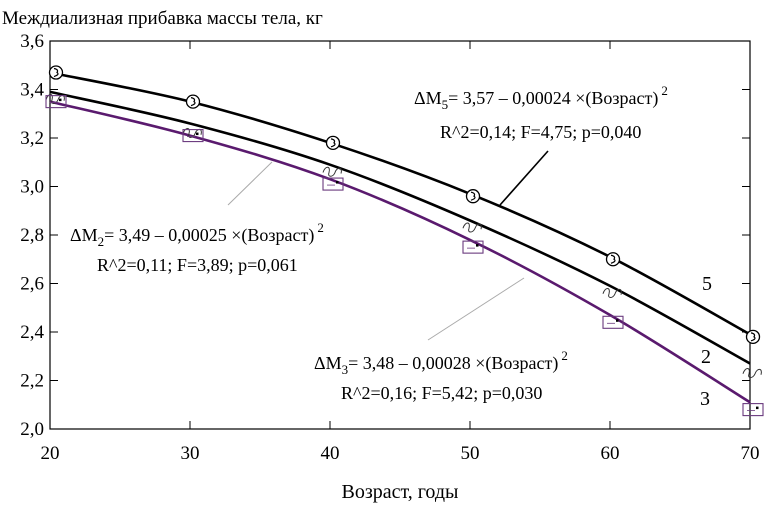 This screenshot has height=511, width=764. What do you see at coordinates (540, 132) in the screenshot?
I see `equation-stats: R^2=0,14; F=4,75; p=0,040` at bounding box center [540, 132].